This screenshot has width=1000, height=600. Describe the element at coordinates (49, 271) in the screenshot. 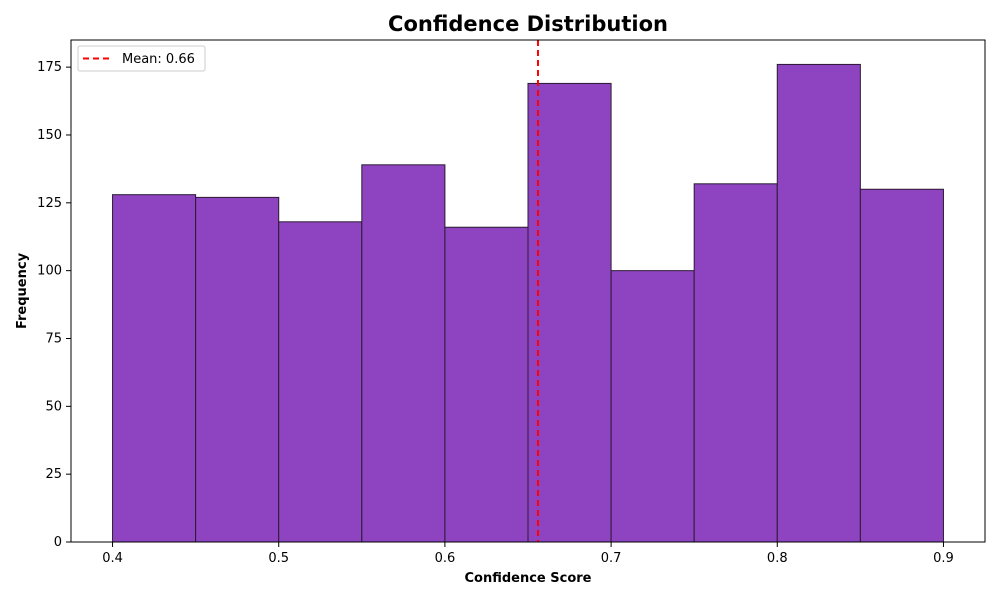

I see `y-tick-label-100: 100` at that location.